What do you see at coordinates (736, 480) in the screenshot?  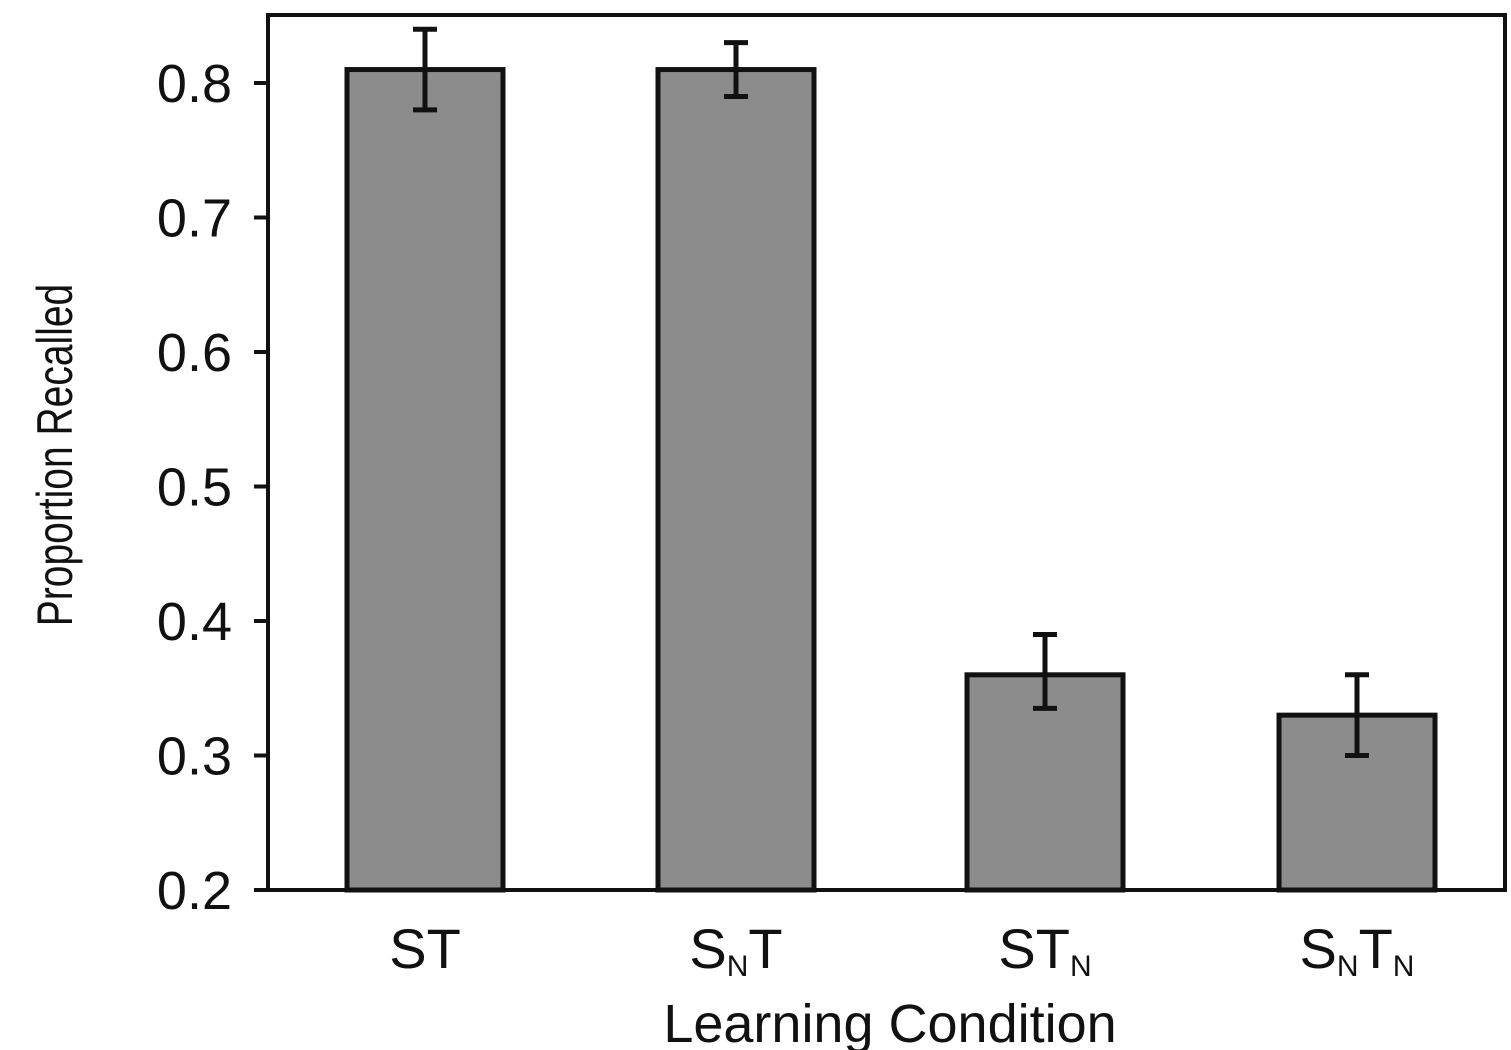 I see `bar-snt` at bounding box center [736, 480].